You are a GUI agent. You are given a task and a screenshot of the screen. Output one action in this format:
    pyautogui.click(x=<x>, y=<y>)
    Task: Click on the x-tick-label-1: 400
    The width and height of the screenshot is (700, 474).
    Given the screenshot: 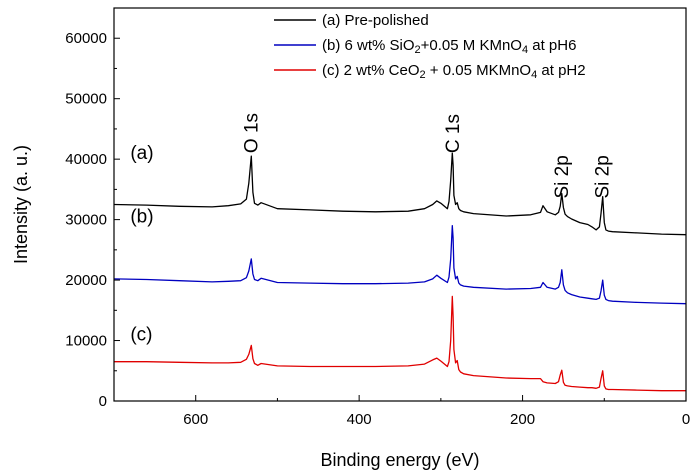 What is the action you would take?
    pyautogui.click(x=359, y=419)
    